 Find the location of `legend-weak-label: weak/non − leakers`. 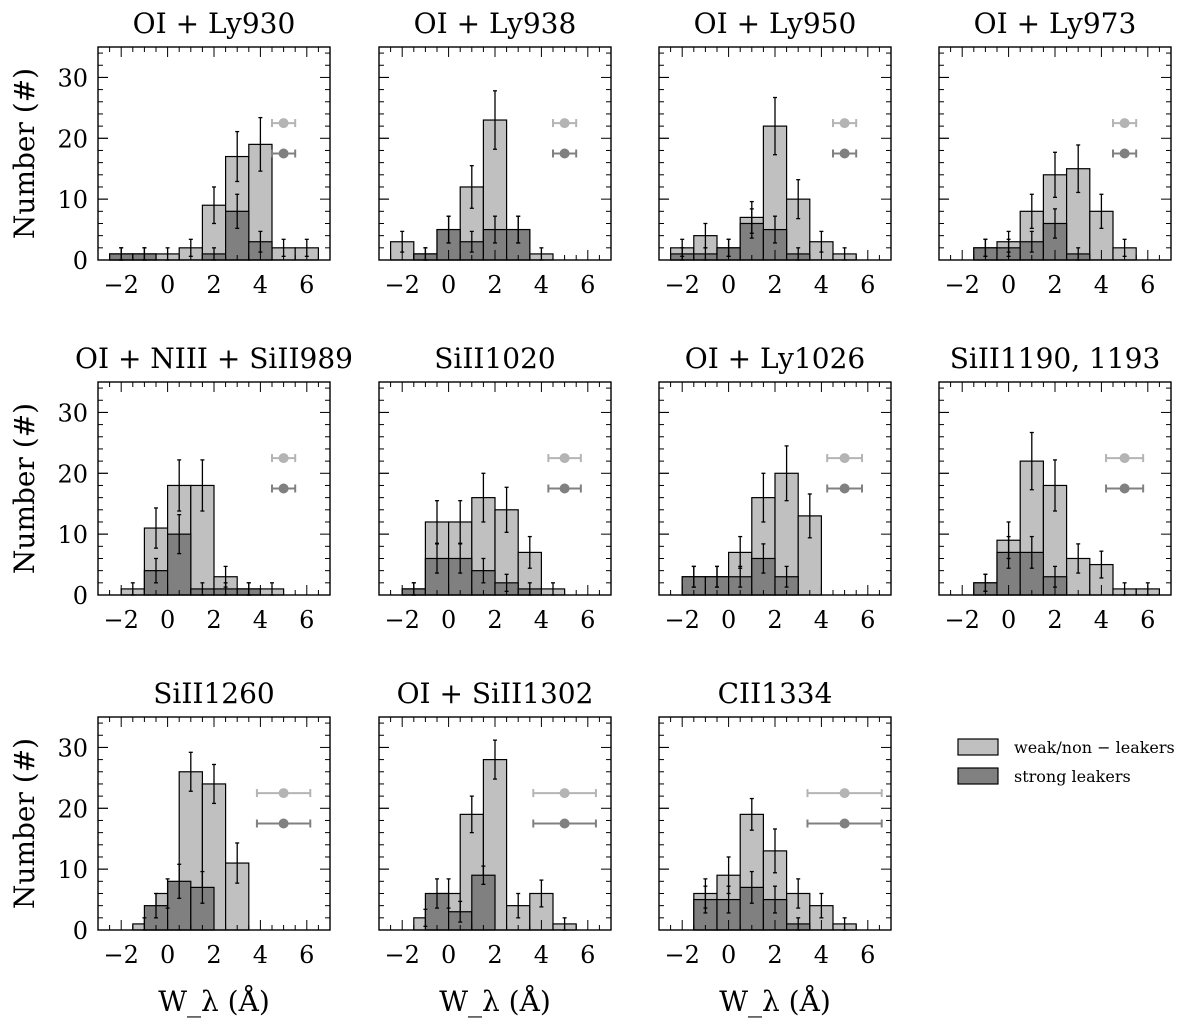

legend-weak-label: weak/non − leakers is located at coordinates (1094, 747).